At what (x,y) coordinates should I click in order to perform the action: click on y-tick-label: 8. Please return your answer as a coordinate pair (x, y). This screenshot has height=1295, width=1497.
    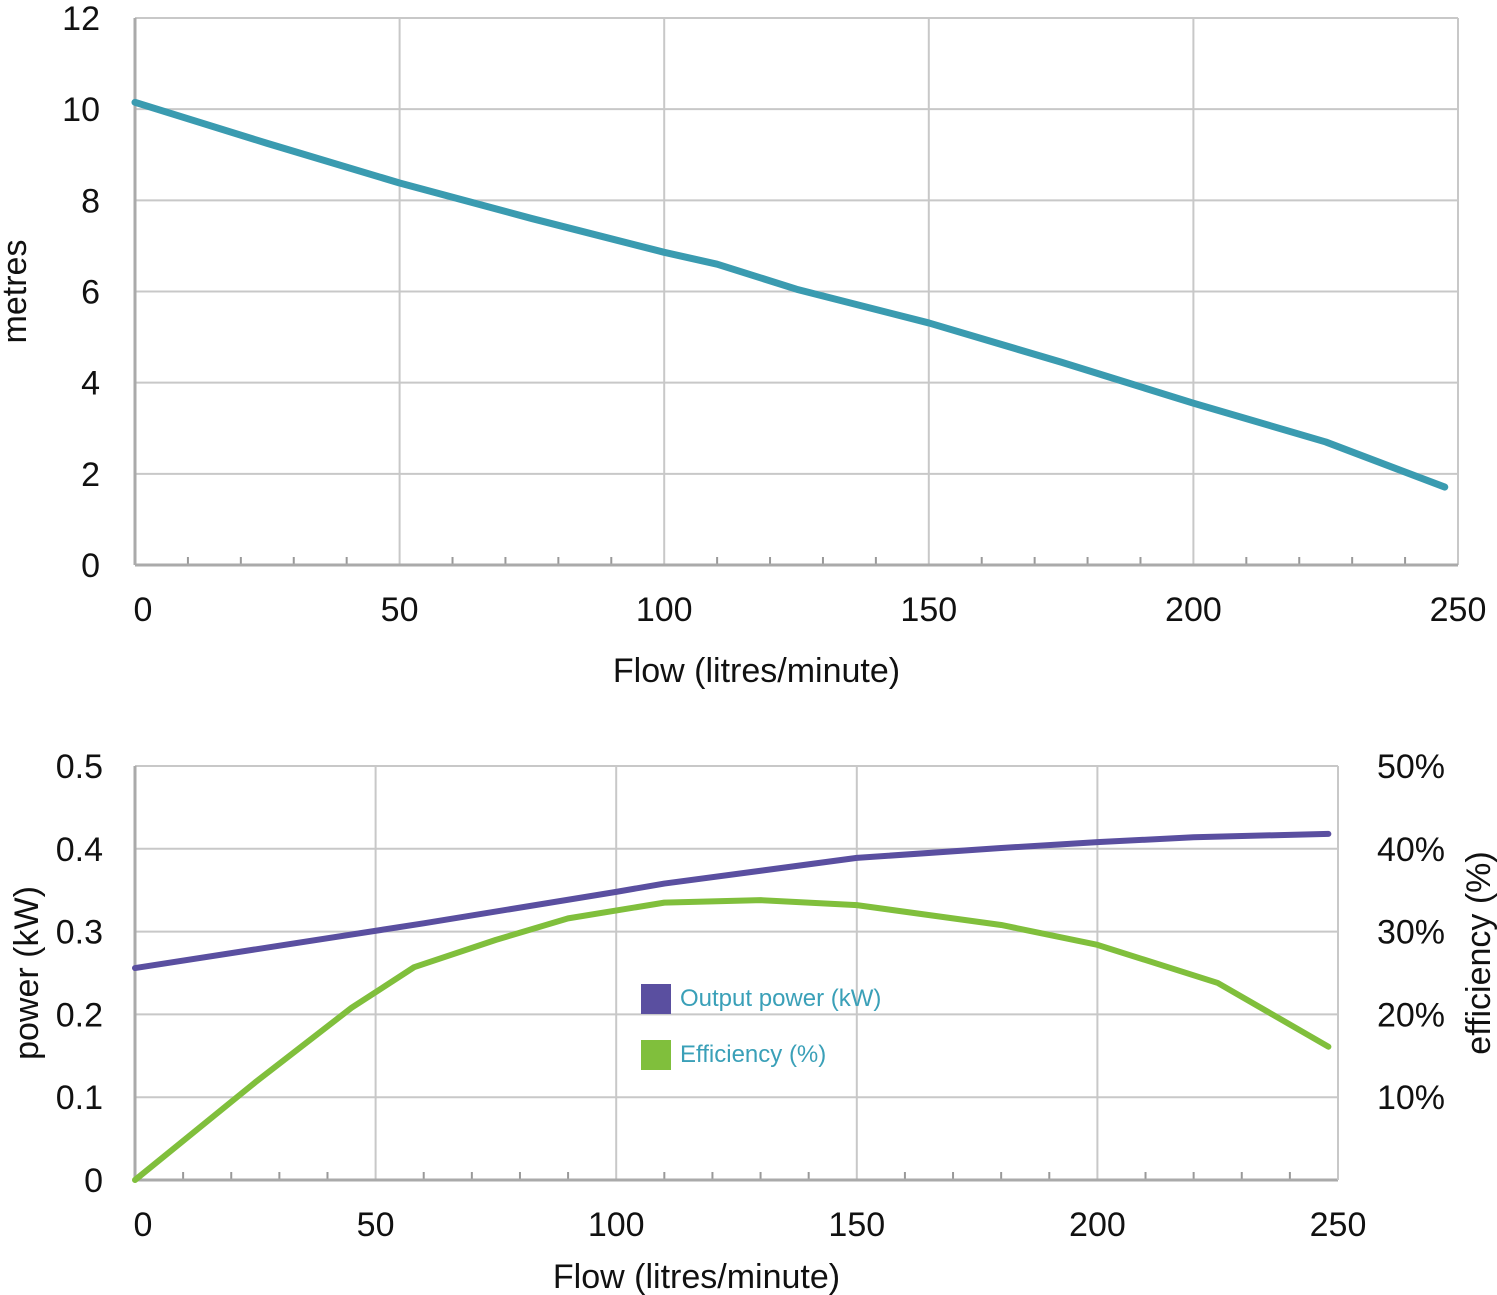
    Looking at the image, I should click on (90, 201).